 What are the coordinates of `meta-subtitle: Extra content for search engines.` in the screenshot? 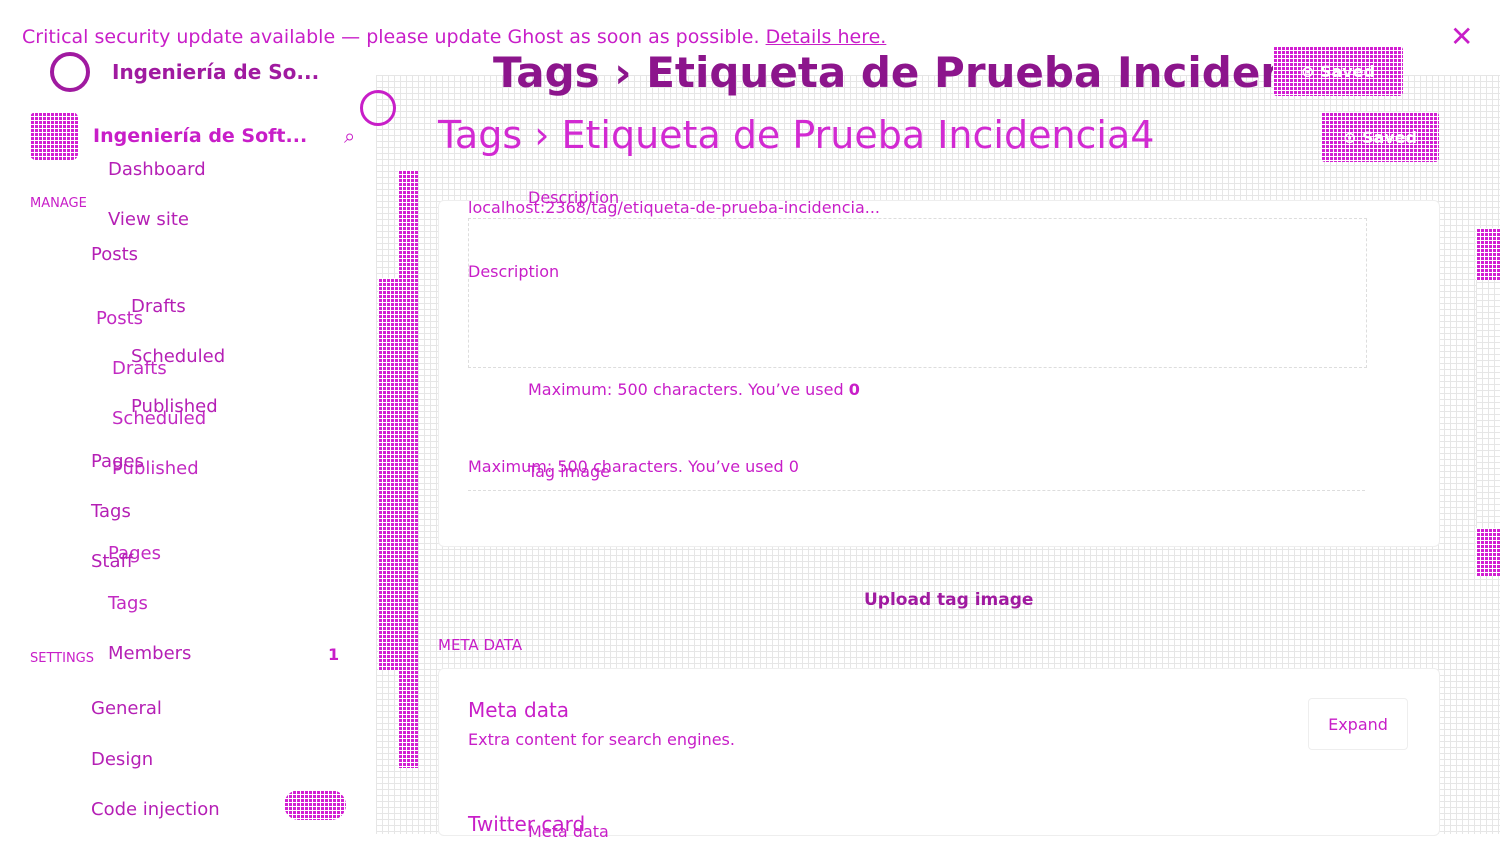 It's located at (601, 739).